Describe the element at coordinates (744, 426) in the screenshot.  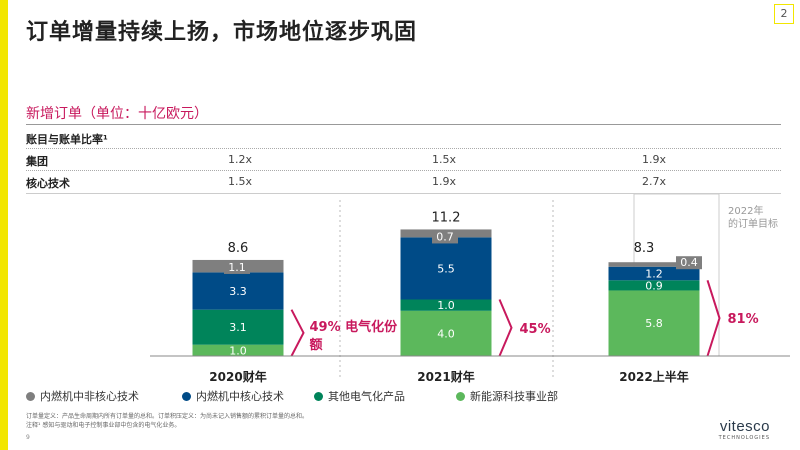
I see `logo-wordmark: vitesco` at that location.